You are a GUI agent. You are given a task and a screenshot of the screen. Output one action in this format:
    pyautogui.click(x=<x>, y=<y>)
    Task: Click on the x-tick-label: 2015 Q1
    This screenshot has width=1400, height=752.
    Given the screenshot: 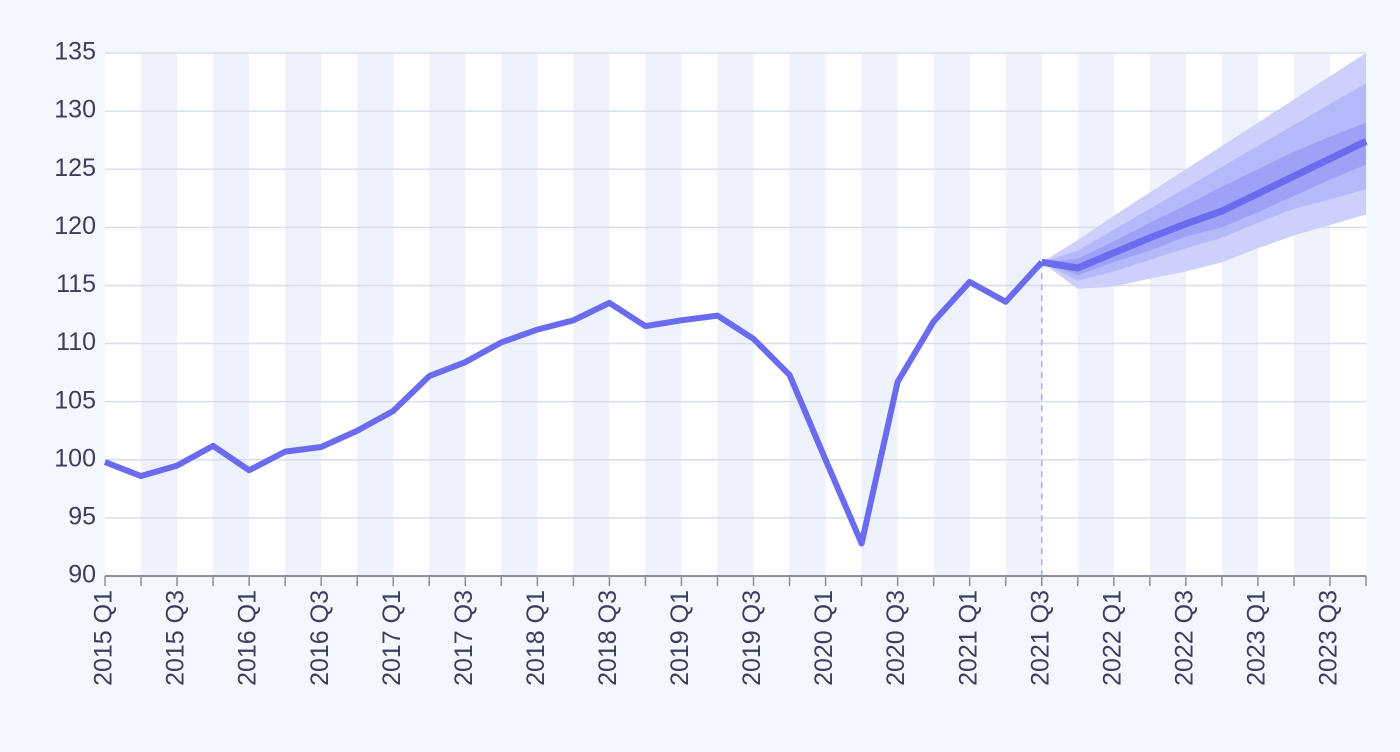 What is the action you would take?
    pyautogui.click(x=104, y=638)
    